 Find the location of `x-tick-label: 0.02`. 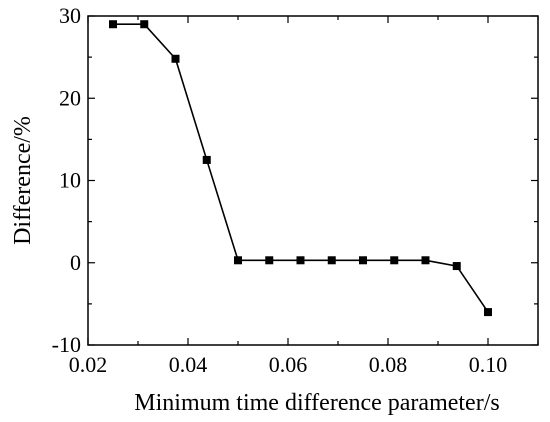

x-tick-label: 0.02 is located at coordinates (88, 364).